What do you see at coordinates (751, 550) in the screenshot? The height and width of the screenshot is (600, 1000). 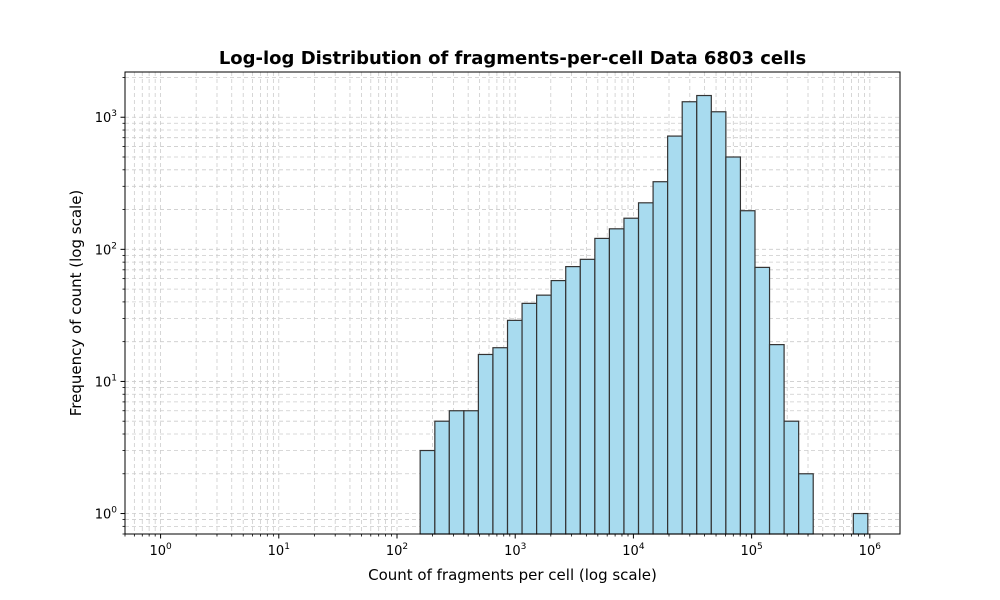 I see `x-tick-label: 10⁵` at bounding box center [751, 550].